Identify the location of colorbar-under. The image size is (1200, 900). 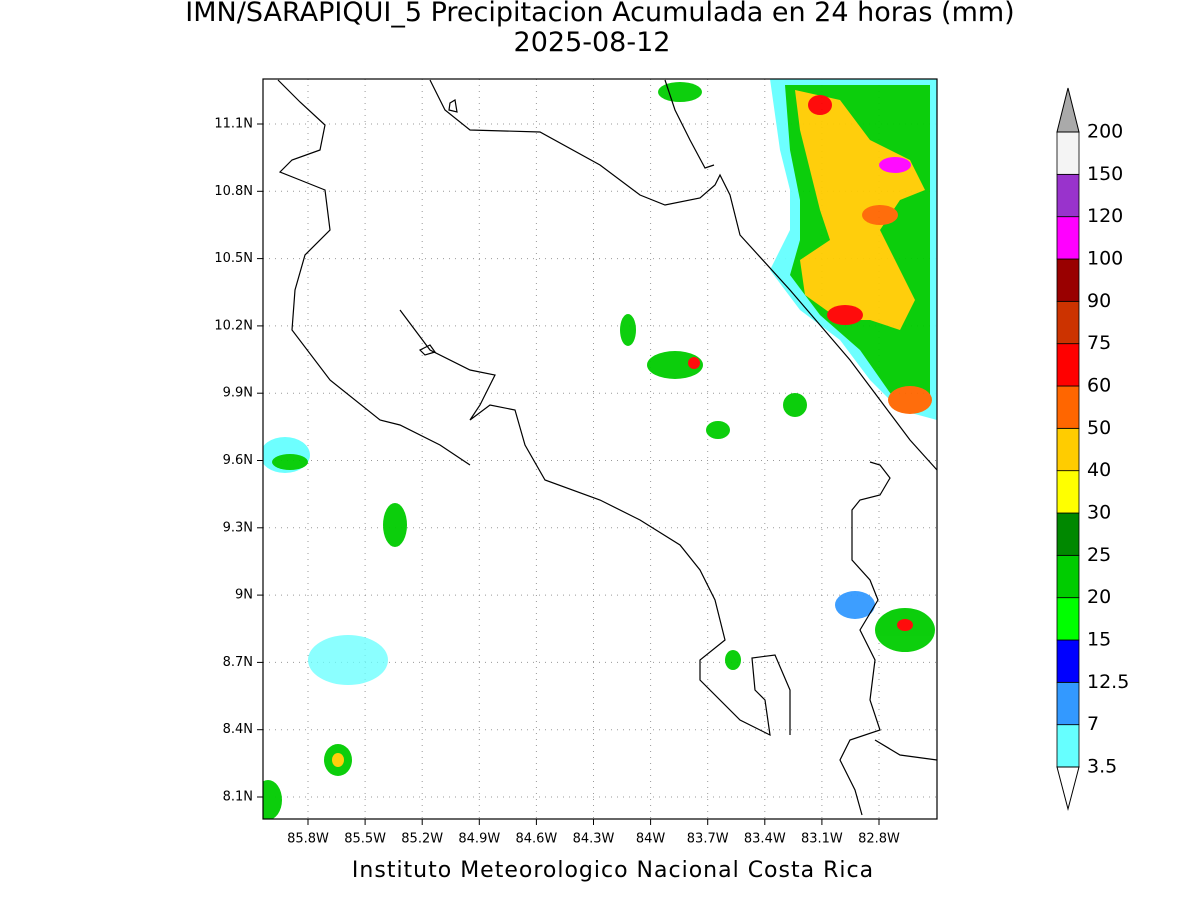
(1068, 788).